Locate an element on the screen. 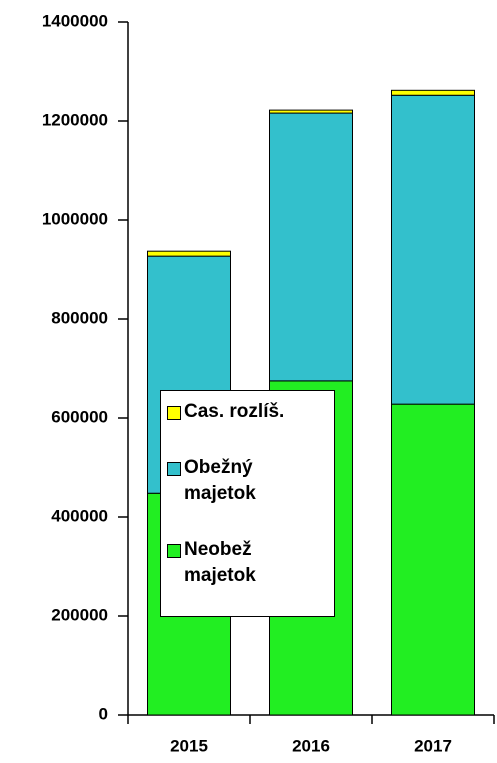 This screenshot has height=763, width=497. y-tick-label: 0 is located at coordinates (103, 713).